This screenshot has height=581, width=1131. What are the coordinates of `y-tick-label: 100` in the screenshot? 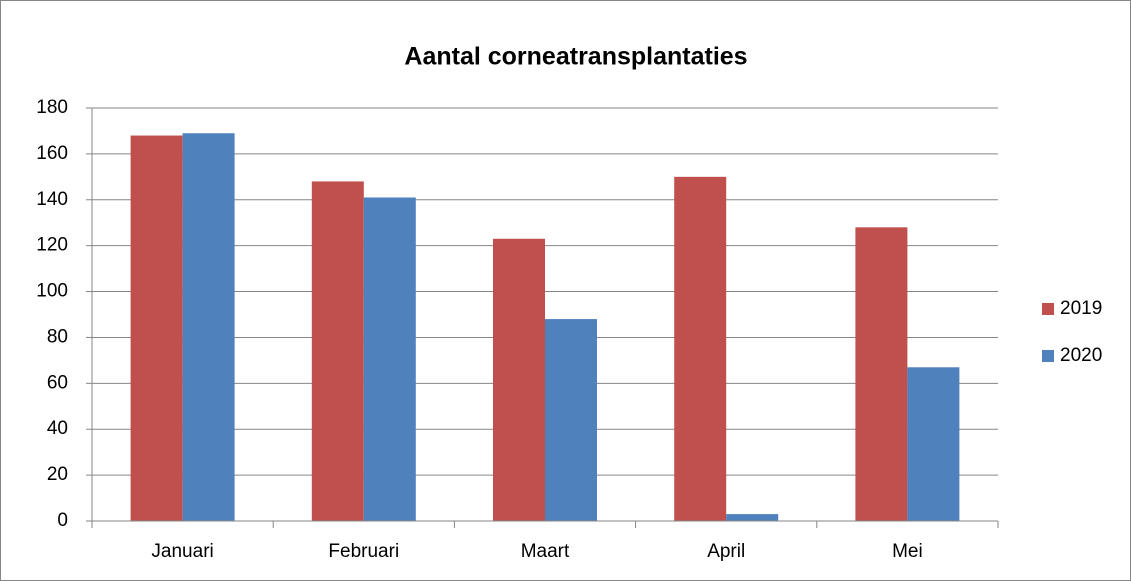 It's located at (52, 291).